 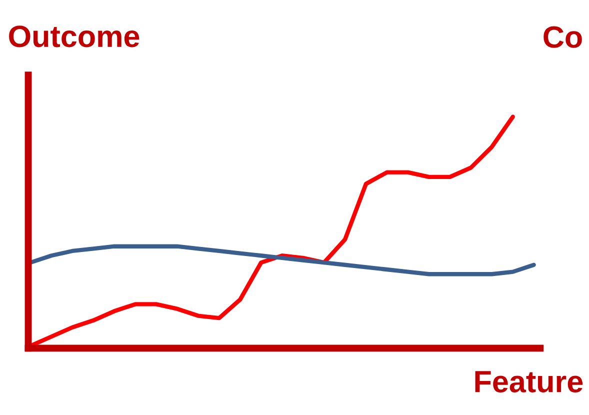 I want to click on y-axis-title: Outcome, so click(x=74, y=37).